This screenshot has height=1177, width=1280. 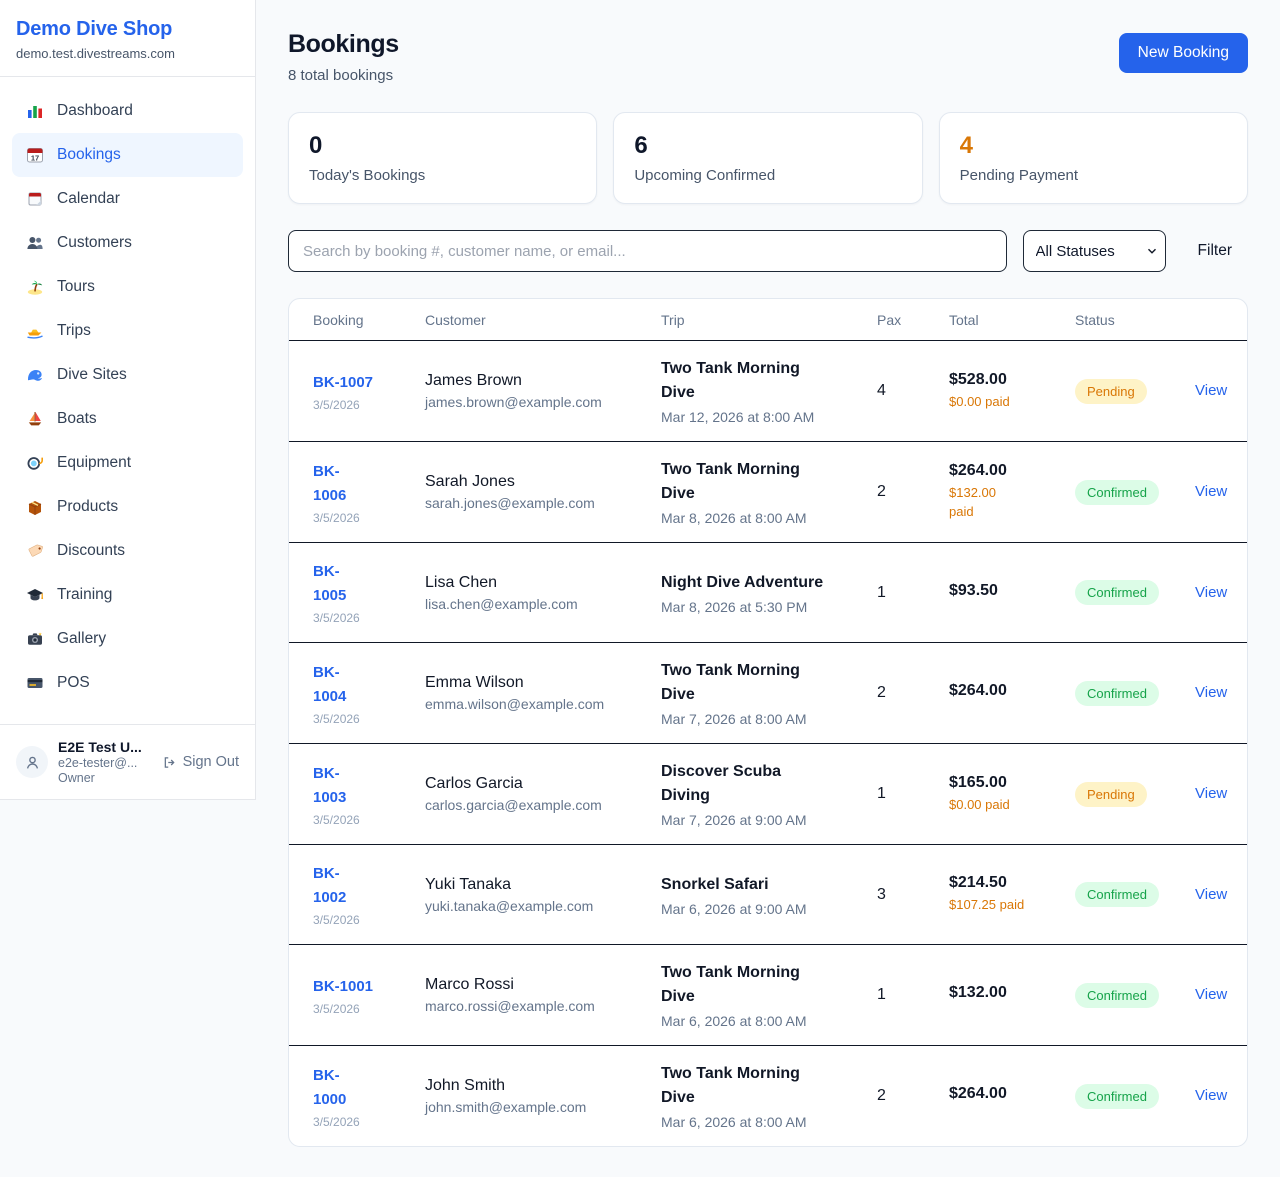 I want to click on sidebar-item-bookings: 17 Bookings, so click(x=127, y=155).